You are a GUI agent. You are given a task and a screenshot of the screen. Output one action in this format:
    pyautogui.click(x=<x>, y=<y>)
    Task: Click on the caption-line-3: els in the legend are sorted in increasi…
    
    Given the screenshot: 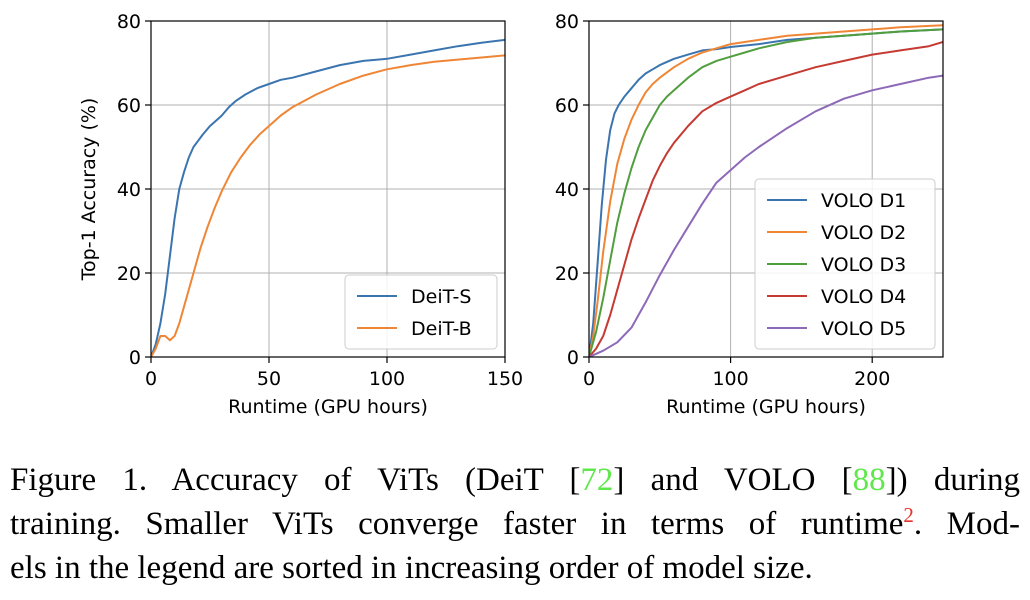 What is the action you would take?
    pyautogui.click(x=411, y=568)
    